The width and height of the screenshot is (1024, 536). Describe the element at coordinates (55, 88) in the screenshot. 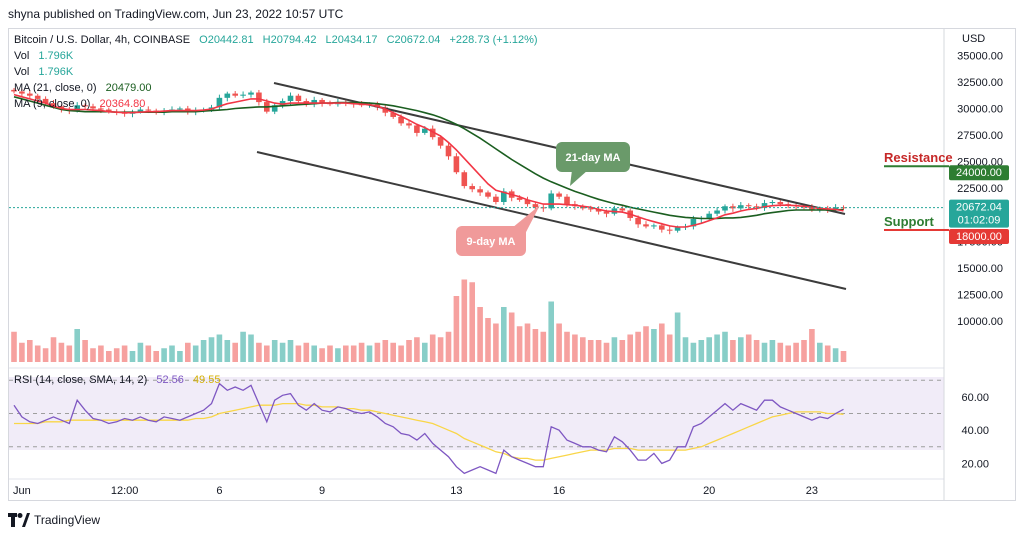

I see `legend-ma21-label: MA (21, close, 0)` at that location.